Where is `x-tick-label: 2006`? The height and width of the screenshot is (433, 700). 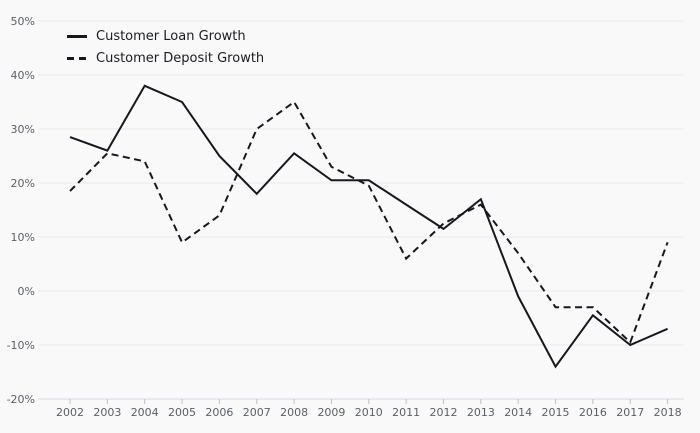
x-tick-label: 2006 is located at coordinates (219, 412).